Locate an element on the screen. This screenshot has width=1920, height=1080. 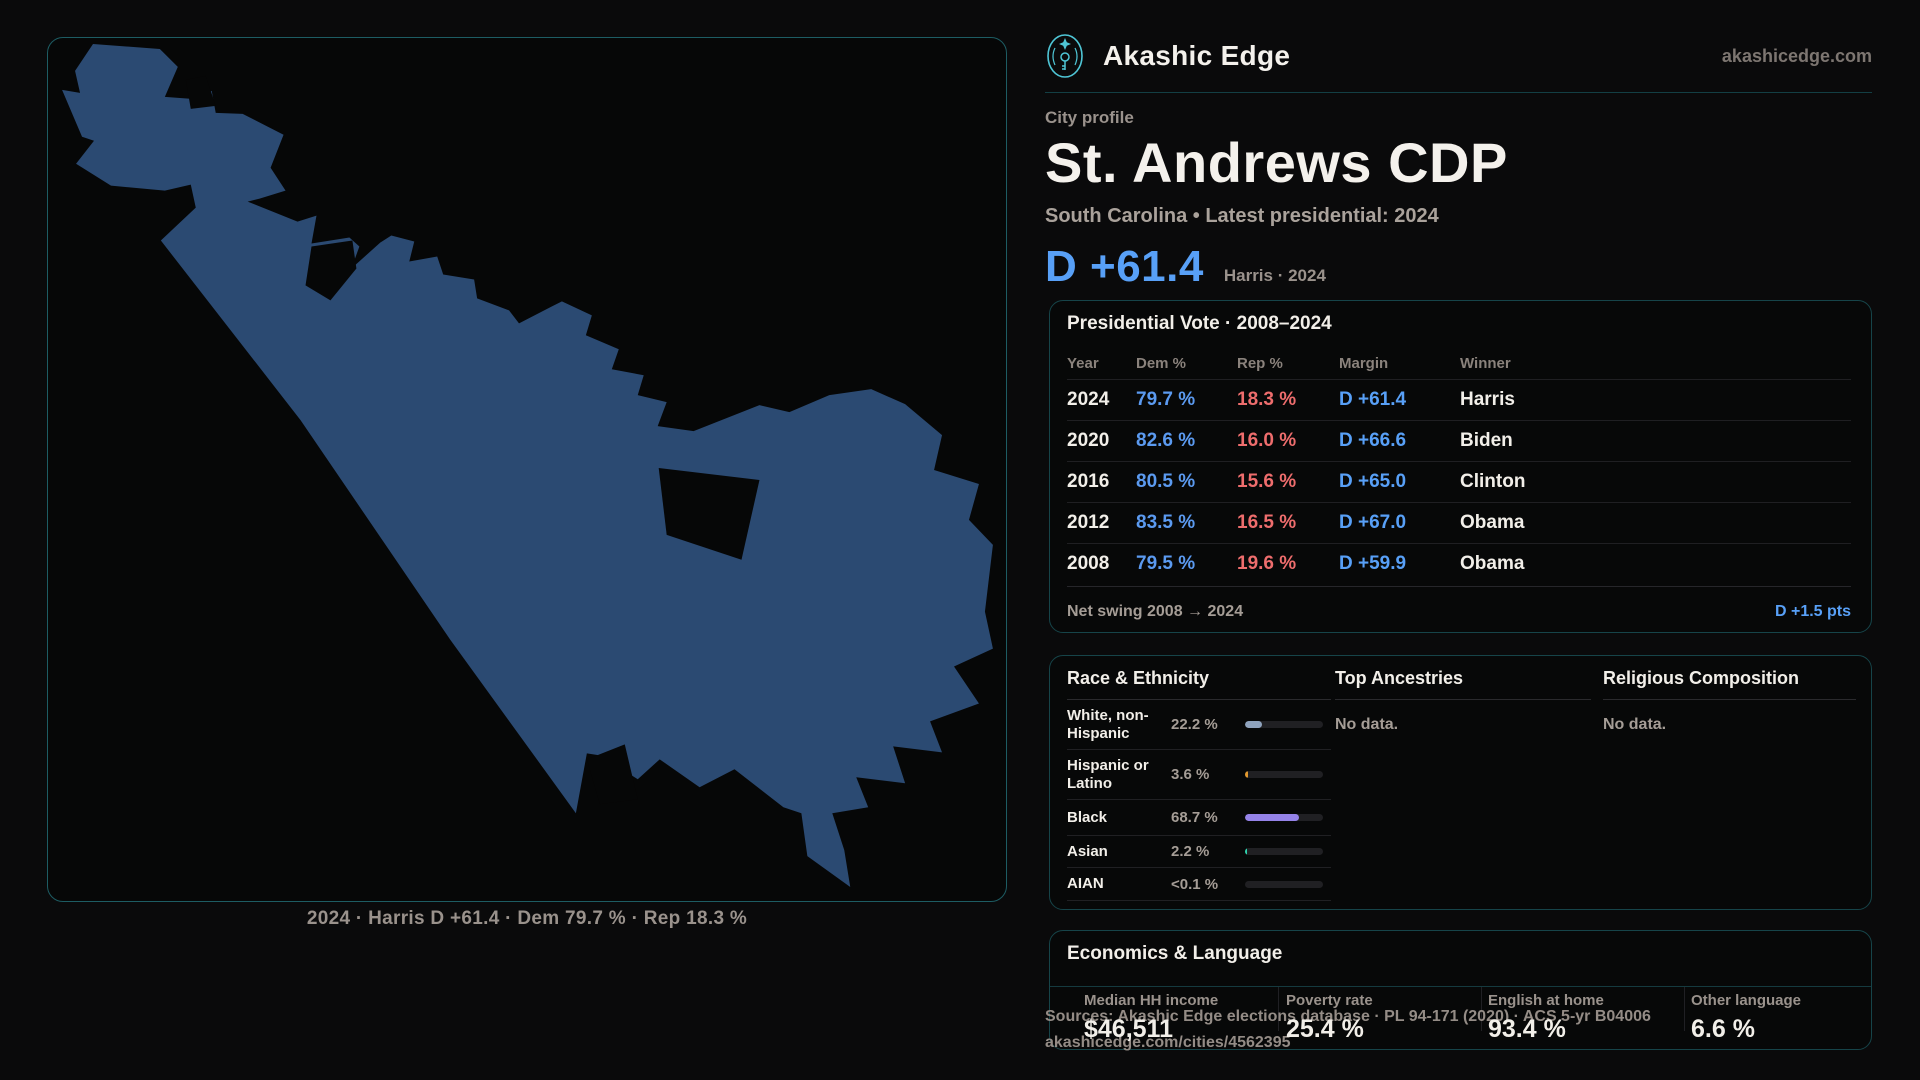
col-header-winner: Winner is located at coordinates (1485, 363).